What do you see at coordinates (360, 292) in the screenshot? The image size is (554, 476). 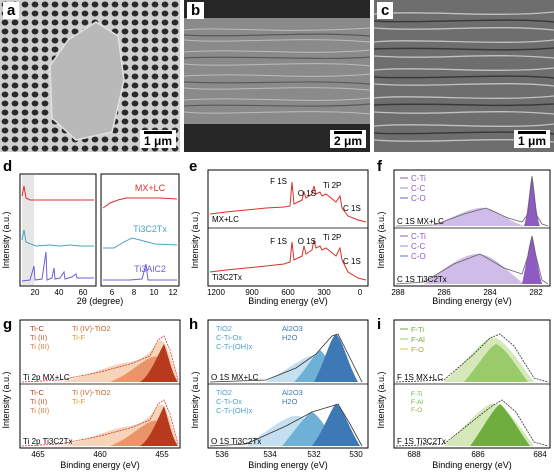 I see `e-tick: 0` at bounding box center [360, 292].